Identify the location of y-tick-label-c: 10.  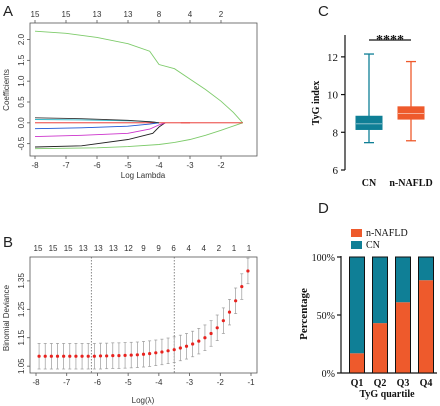
(333, 96).